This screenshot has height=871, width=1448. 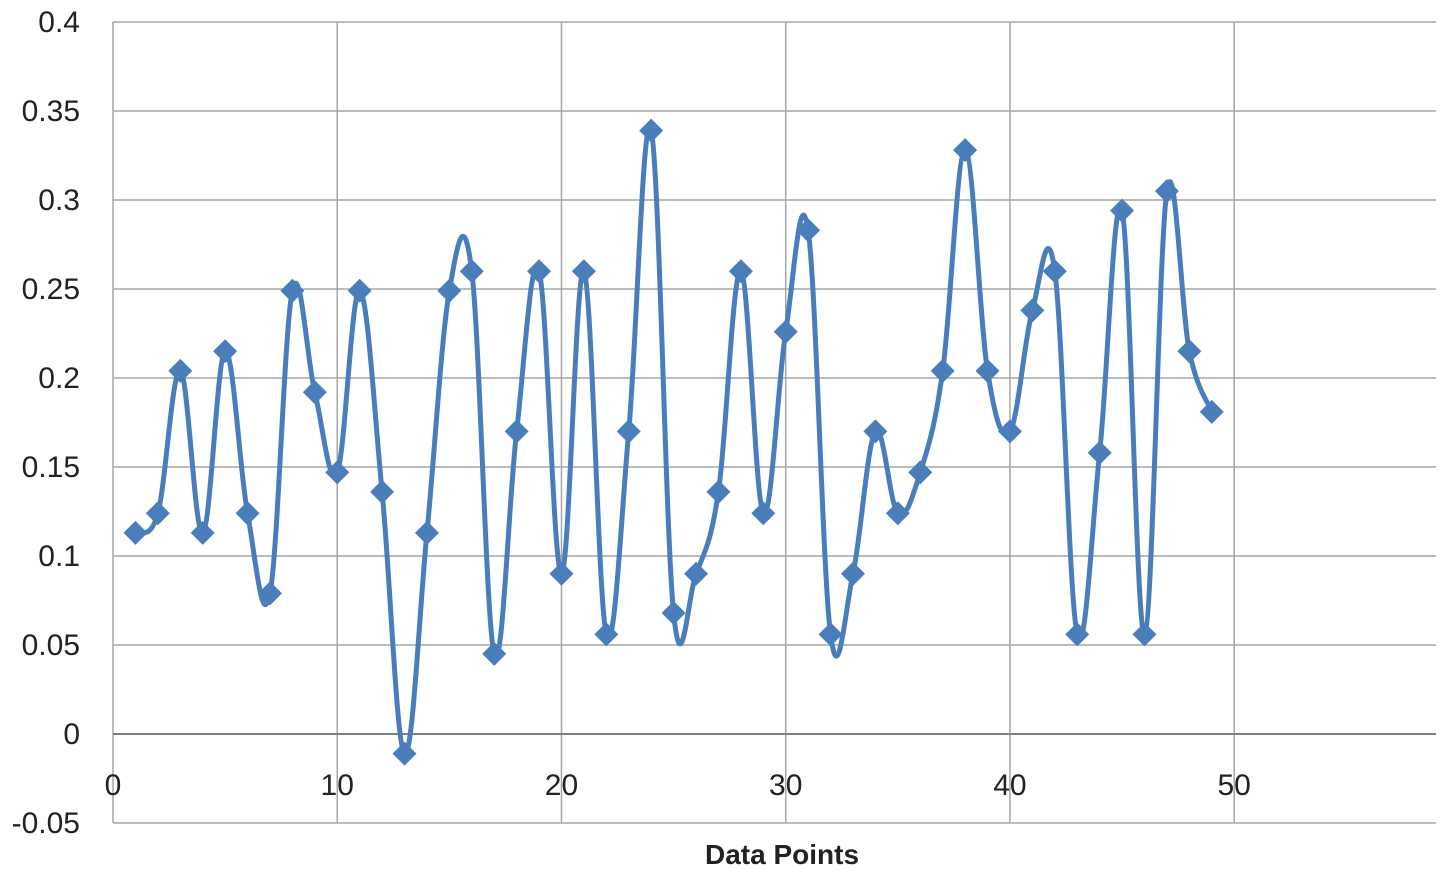 What do you see at coordinates (46, 423) in the screenshot?
I see `y-tick-labels: -0.05 0 0.05 0.1 0.15 0.2 0.25 0.3 0.35 0.4` at bounding box center [46, 423].